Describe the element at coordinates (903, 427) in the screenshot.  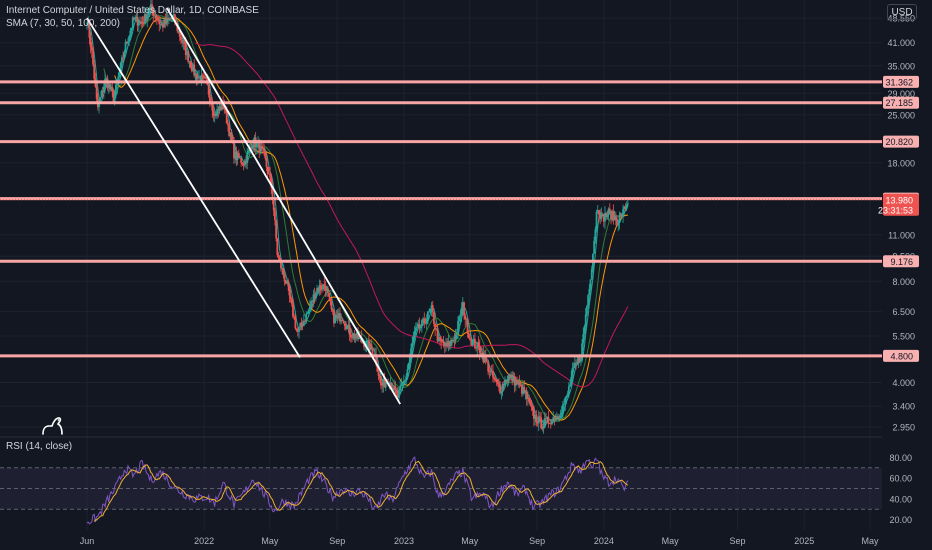
I see `price-tick-label: 2.950` at that location.